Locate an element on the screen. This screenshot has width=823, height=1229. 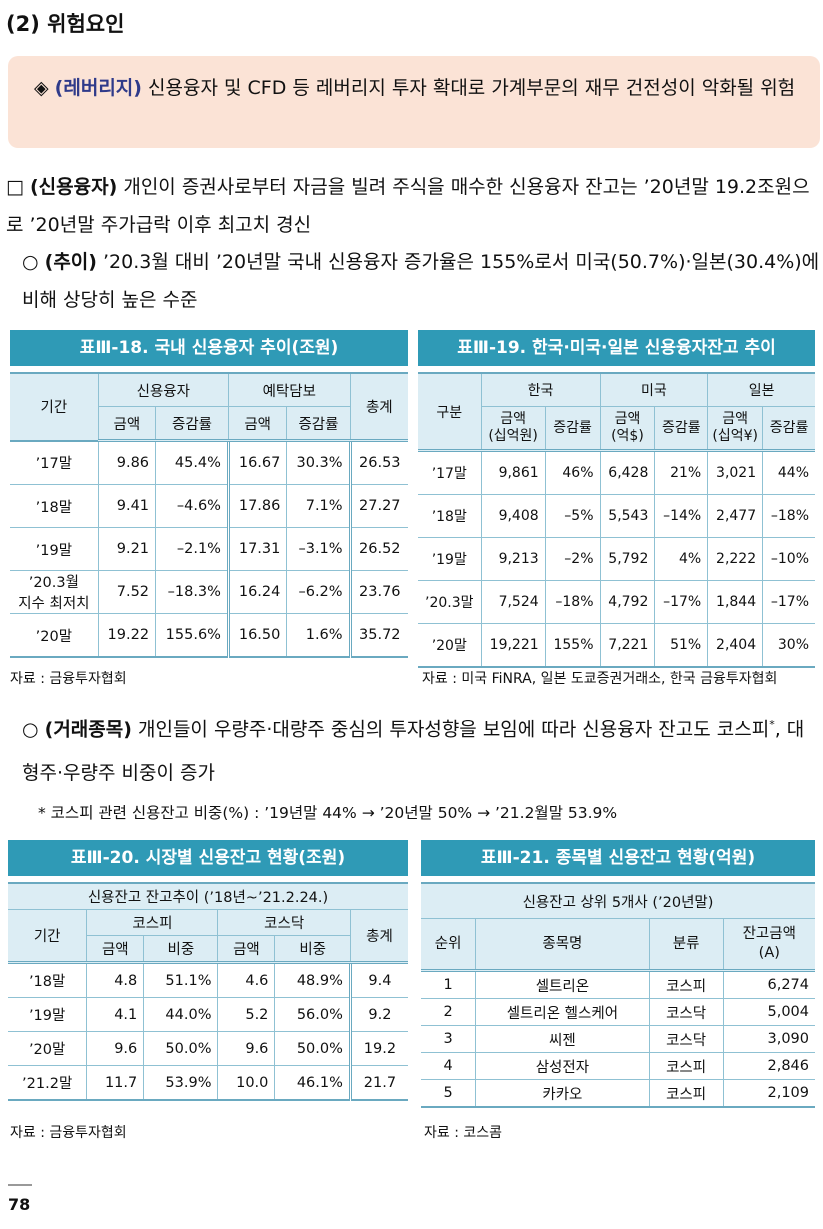
table-cell: 3 is located at coordinates (449, 1039).